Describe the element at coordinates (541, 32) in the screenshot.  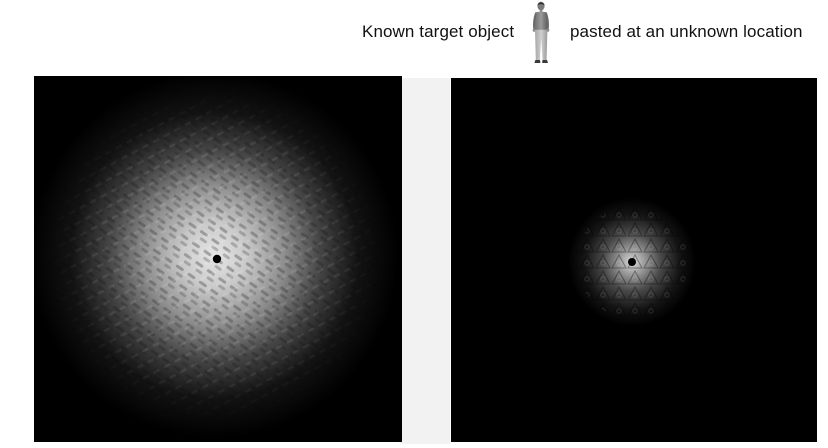
I see `person-standing-icon` at that location.